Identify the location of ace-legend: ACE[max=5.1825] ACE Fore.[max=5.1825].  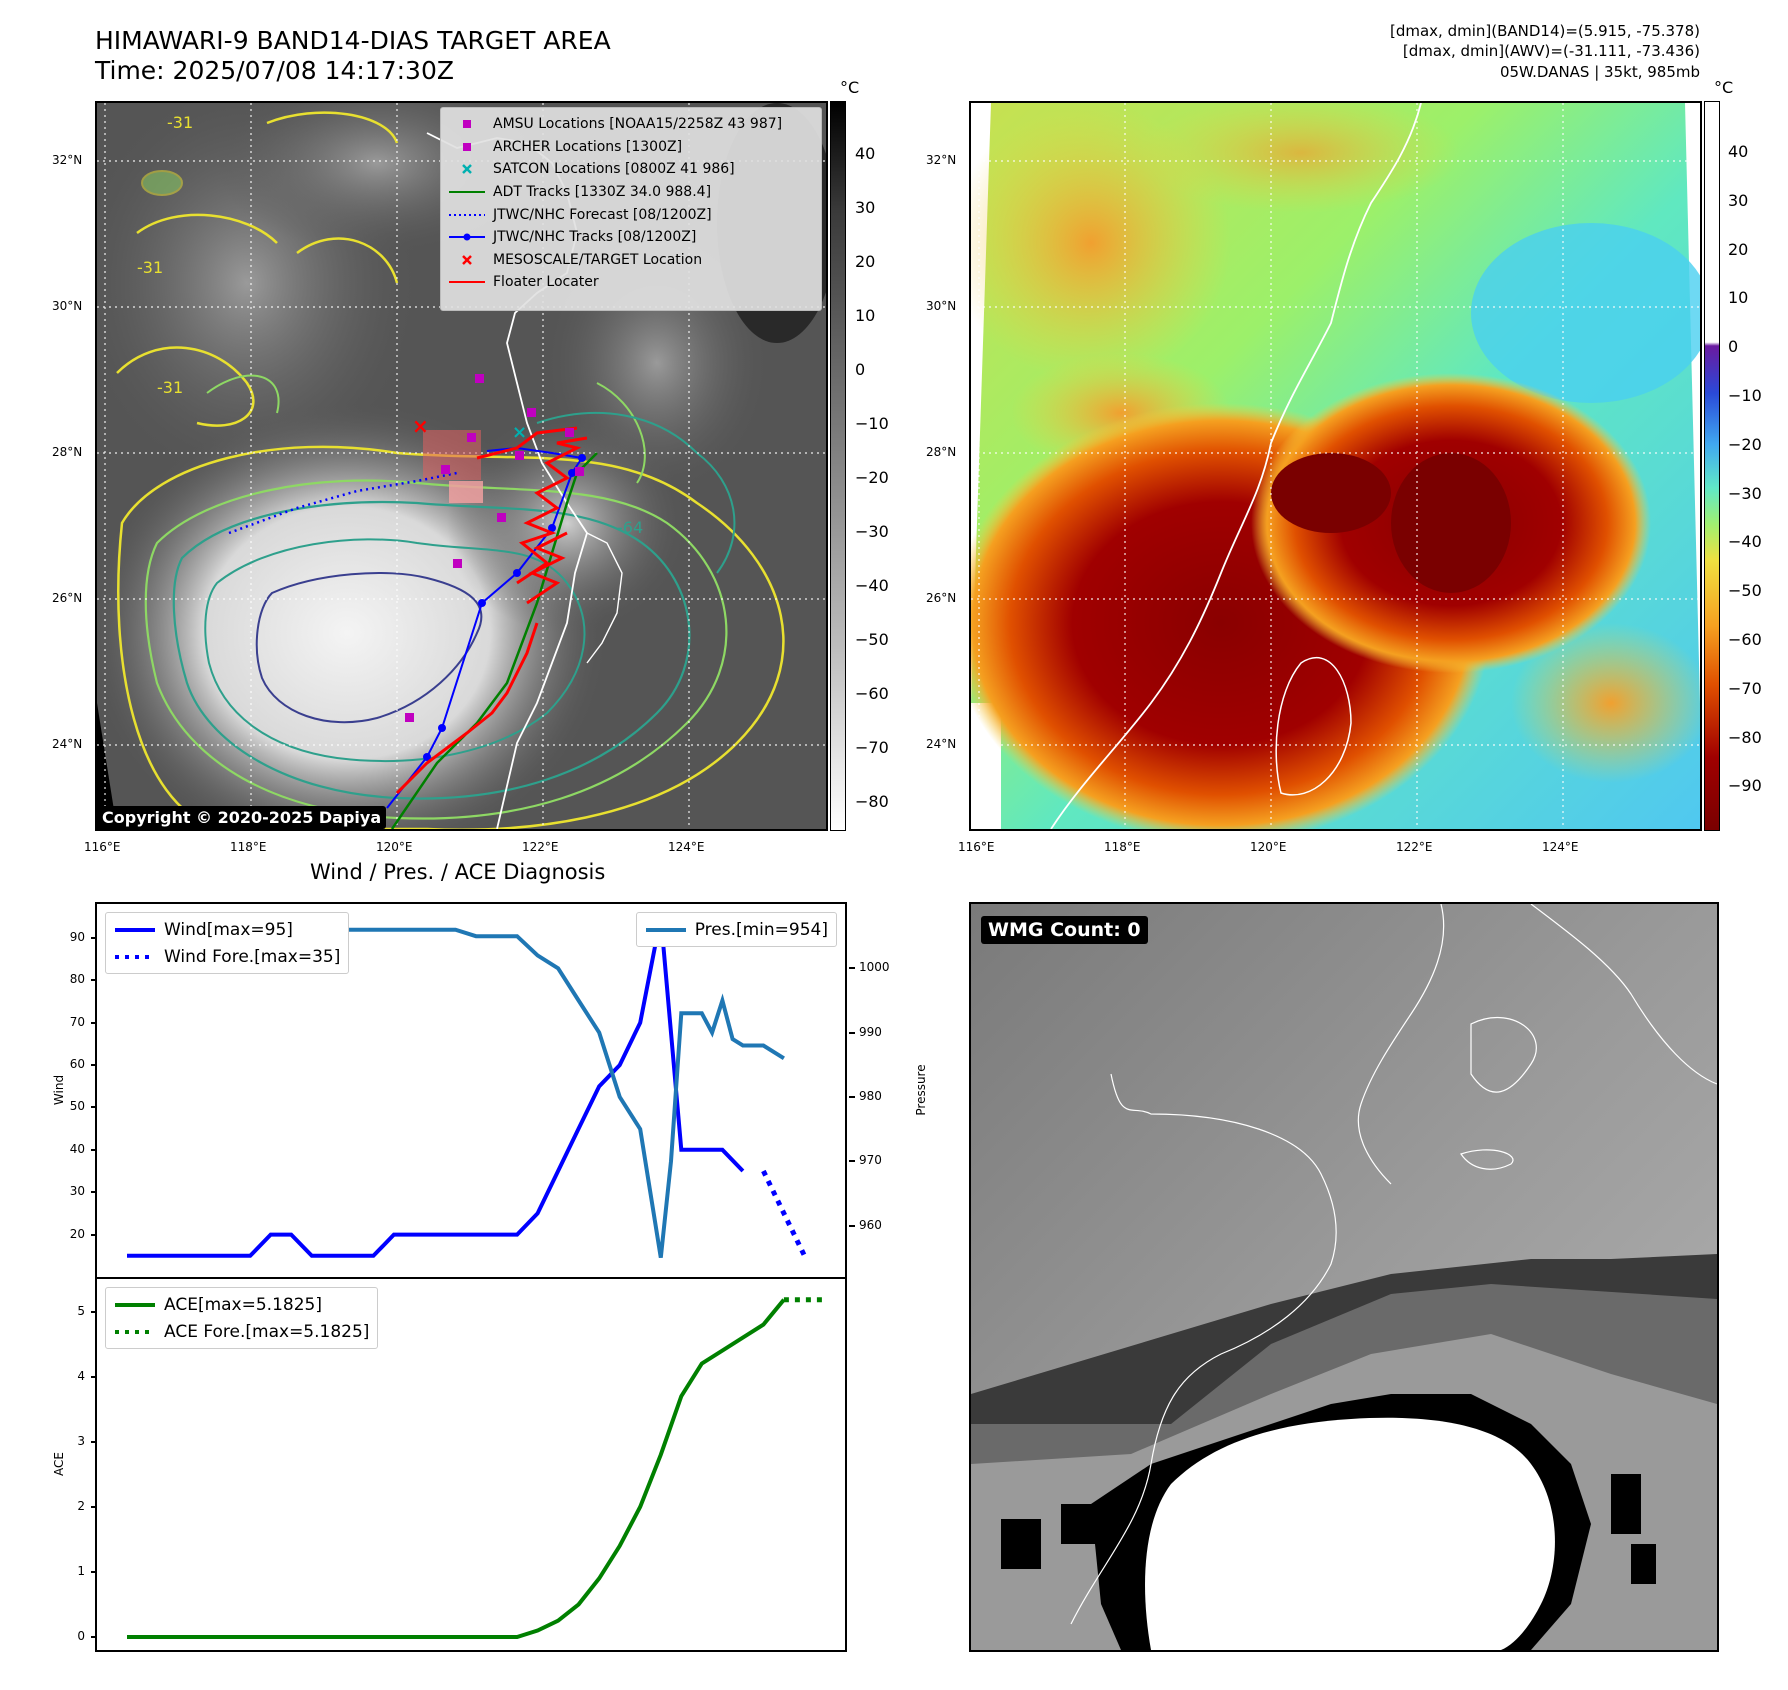
(242, 1318).